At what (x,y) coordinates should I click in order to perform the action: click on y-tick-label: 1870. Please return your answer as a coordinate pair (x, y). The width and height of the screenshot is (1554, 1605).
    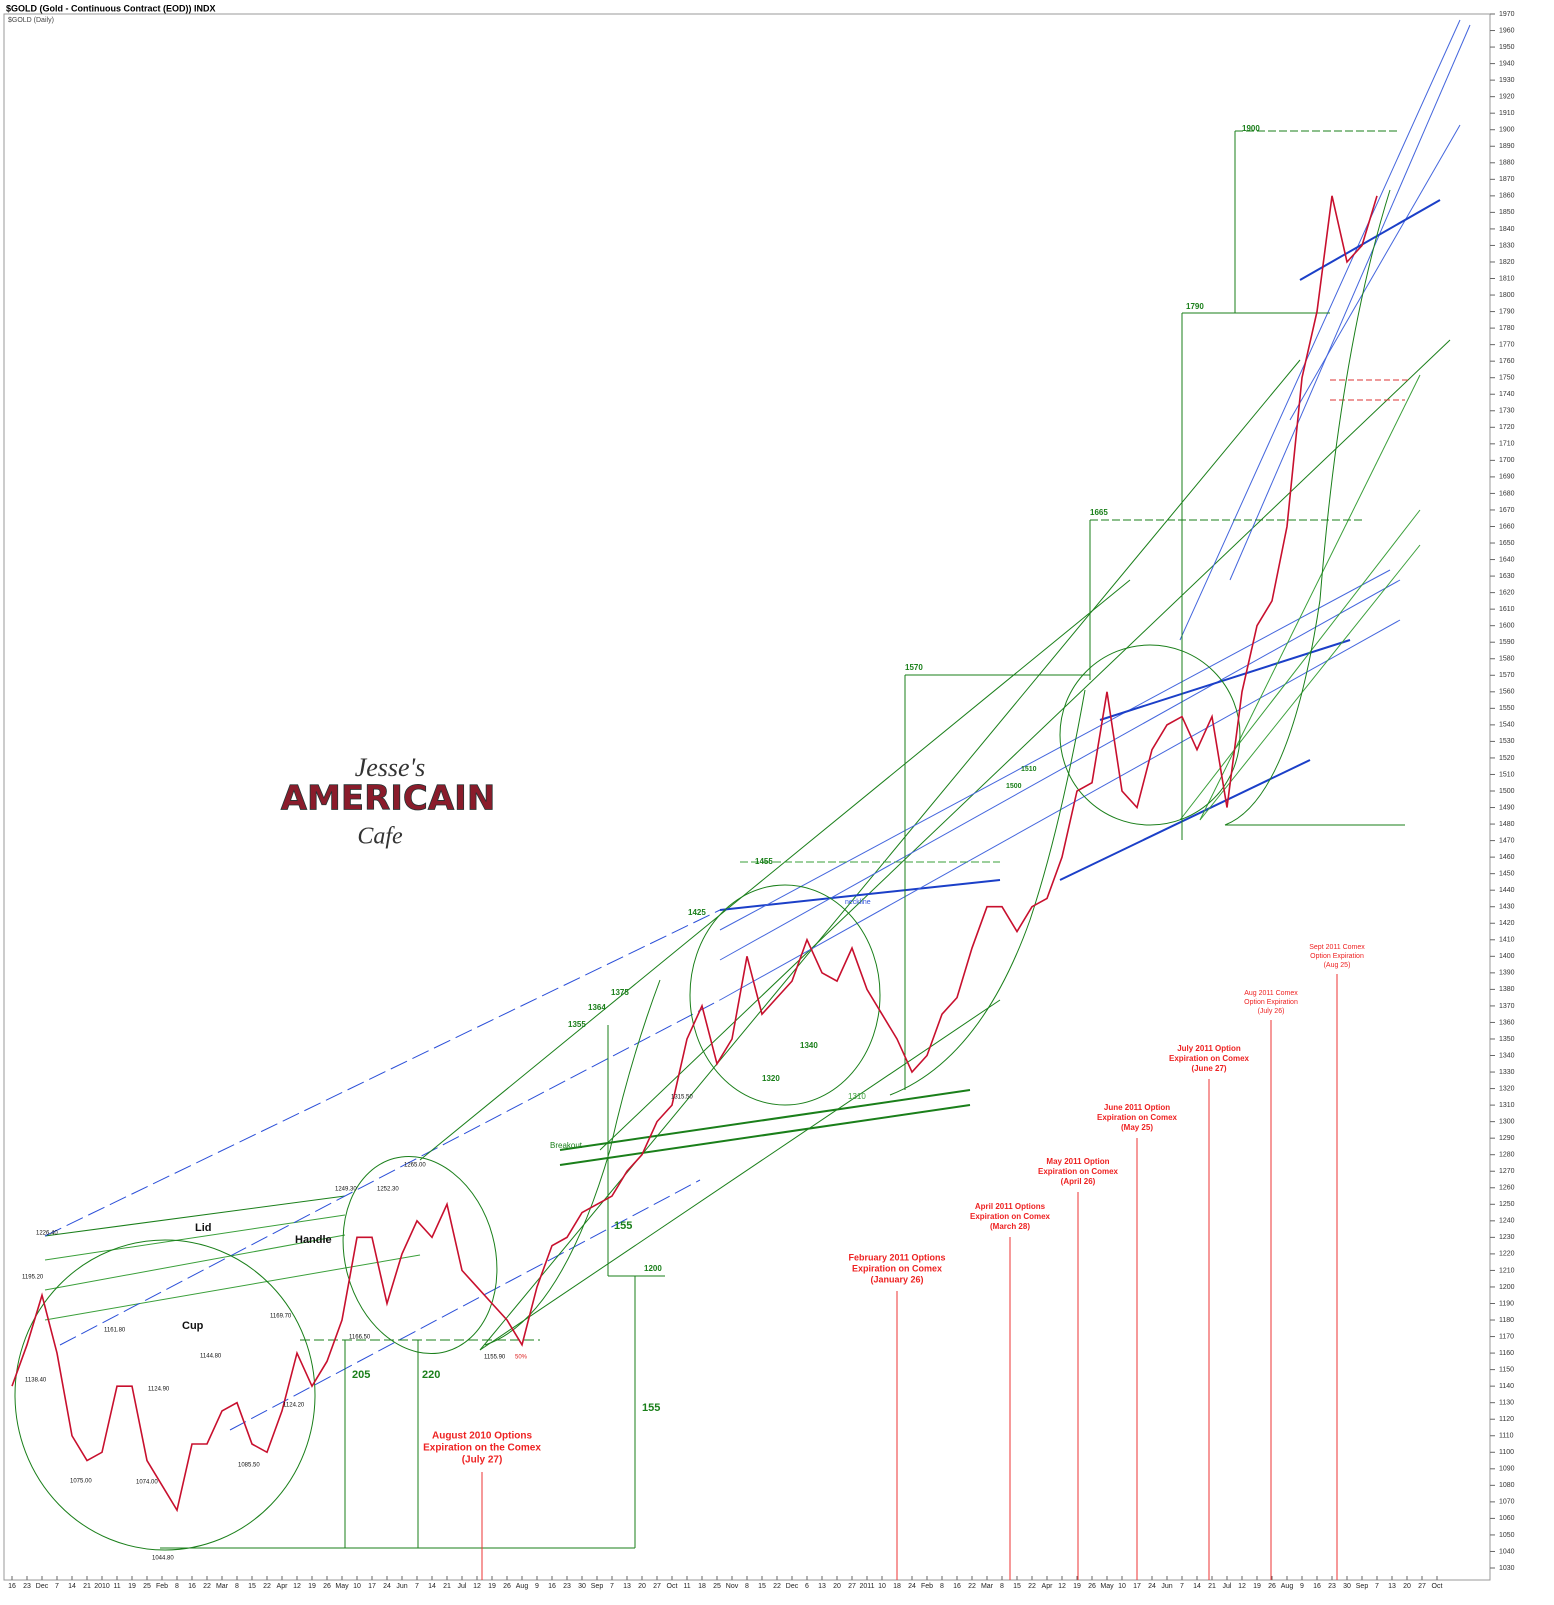
    Looking at the image, I should click on (1507, 179).